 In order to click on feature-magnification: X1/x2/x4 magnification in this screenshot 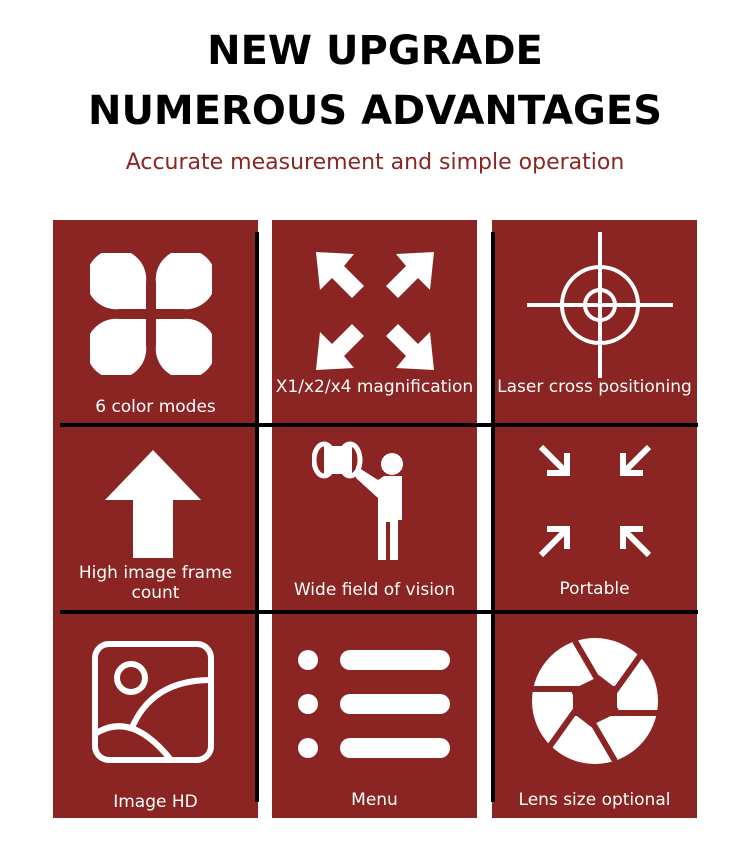, I will do `click(374, 322)`.